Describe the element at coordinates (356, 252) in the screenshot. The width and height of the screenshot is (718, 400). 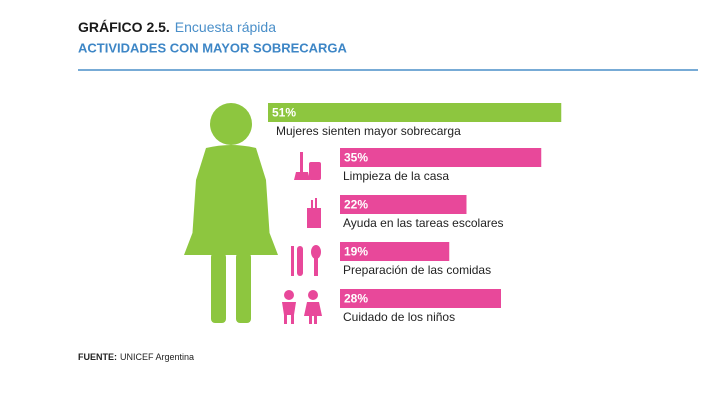
I see `value-label: 19%` at that location.